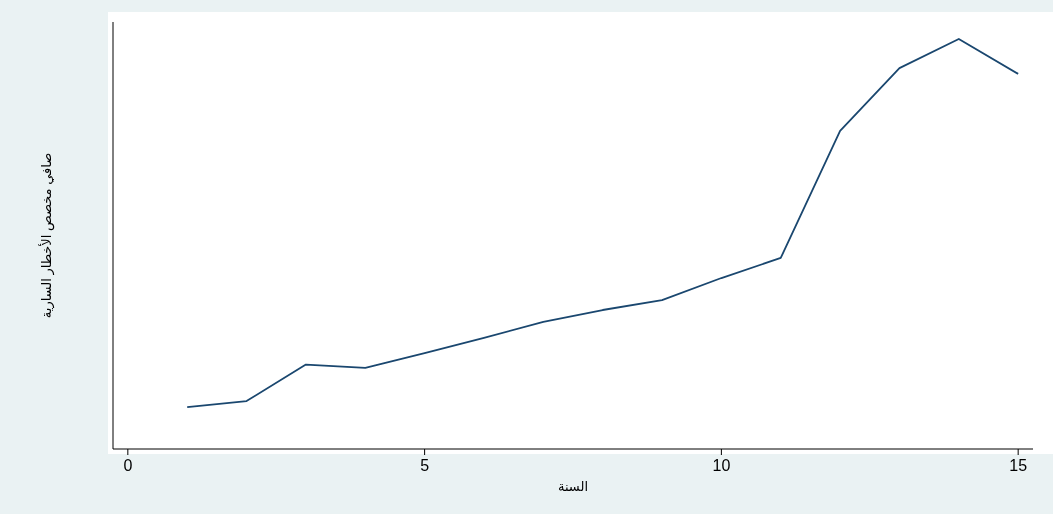 The image size is (1053, 514). Describe the element at coordinates (425, 465) in the screenshot. I see `x-tick-label: 5` at that location.